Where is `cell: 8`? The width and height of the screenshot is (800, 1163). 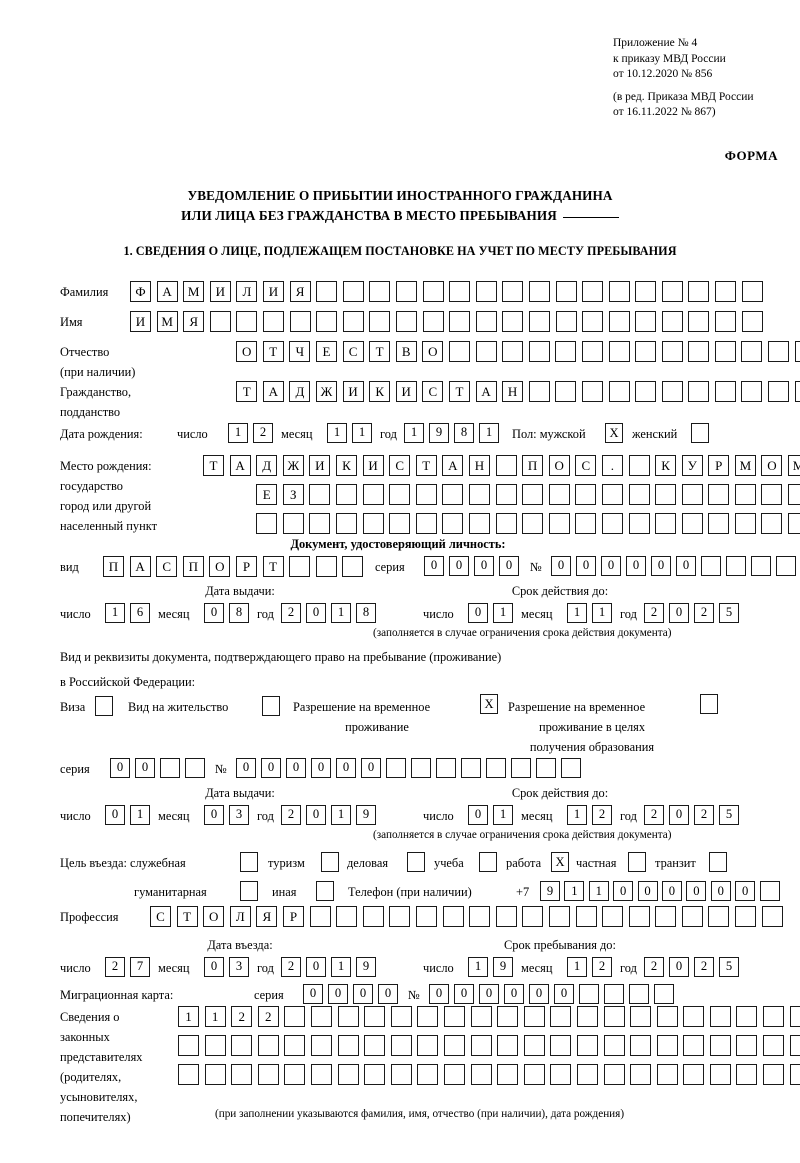
cell: 8 is located at coordinates (464, 433).